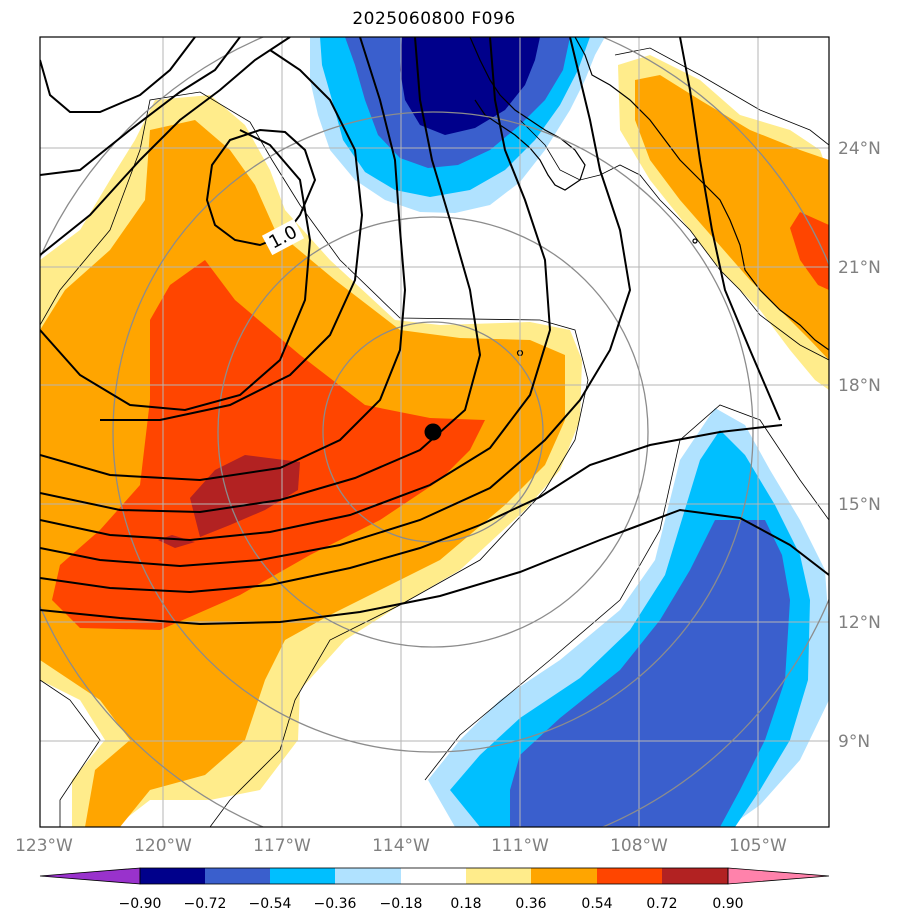 This screenshot has width=900, height=924. What do you see at coordinates (70, 753) in the screenshot?
I see `thin-outline-warm-south` at bounding box center [70, 753].